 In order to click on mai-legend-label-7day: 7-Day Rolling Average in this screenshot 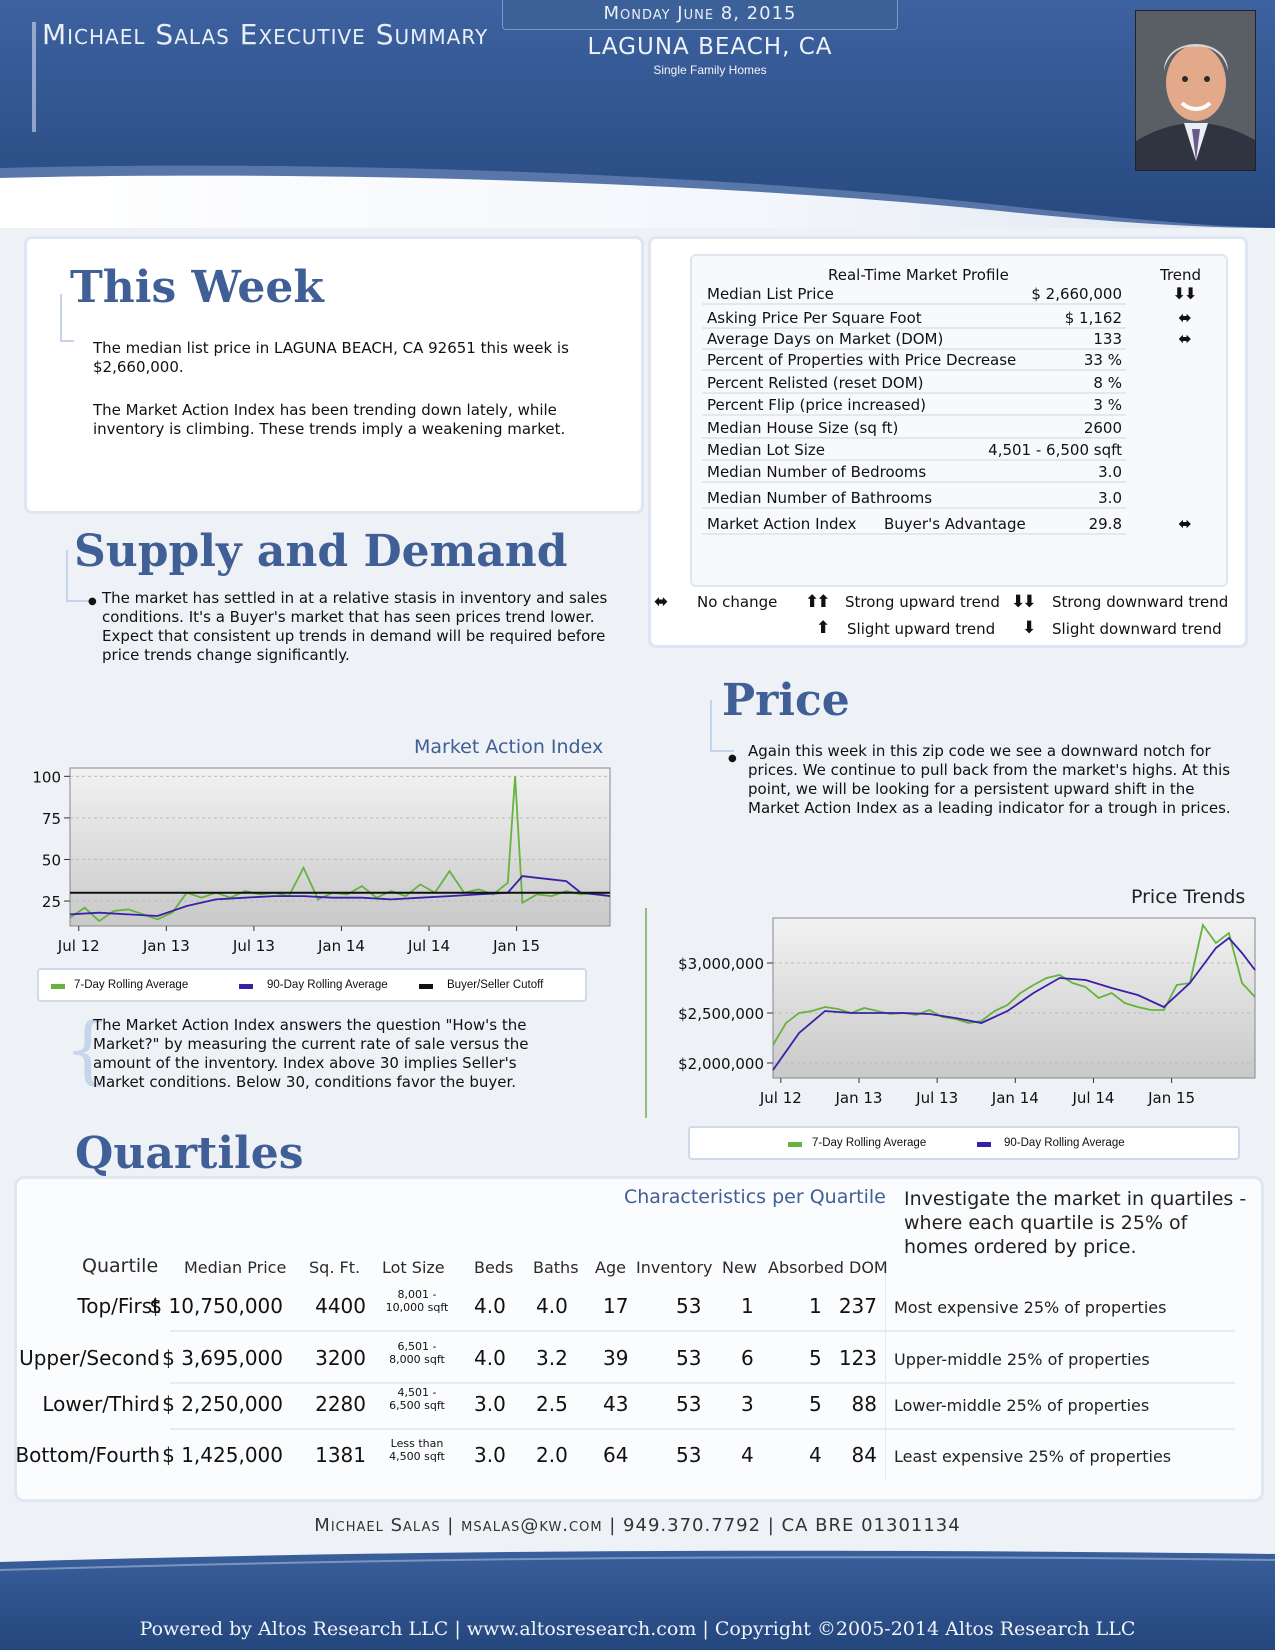, I will do `click(131, 985)`.